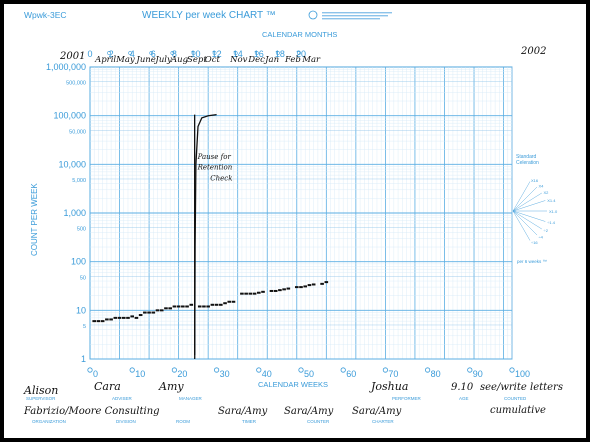 The height and width of the screenshot is (442, 590). I want to click on month-tick-label: 6, so click(153, 54).